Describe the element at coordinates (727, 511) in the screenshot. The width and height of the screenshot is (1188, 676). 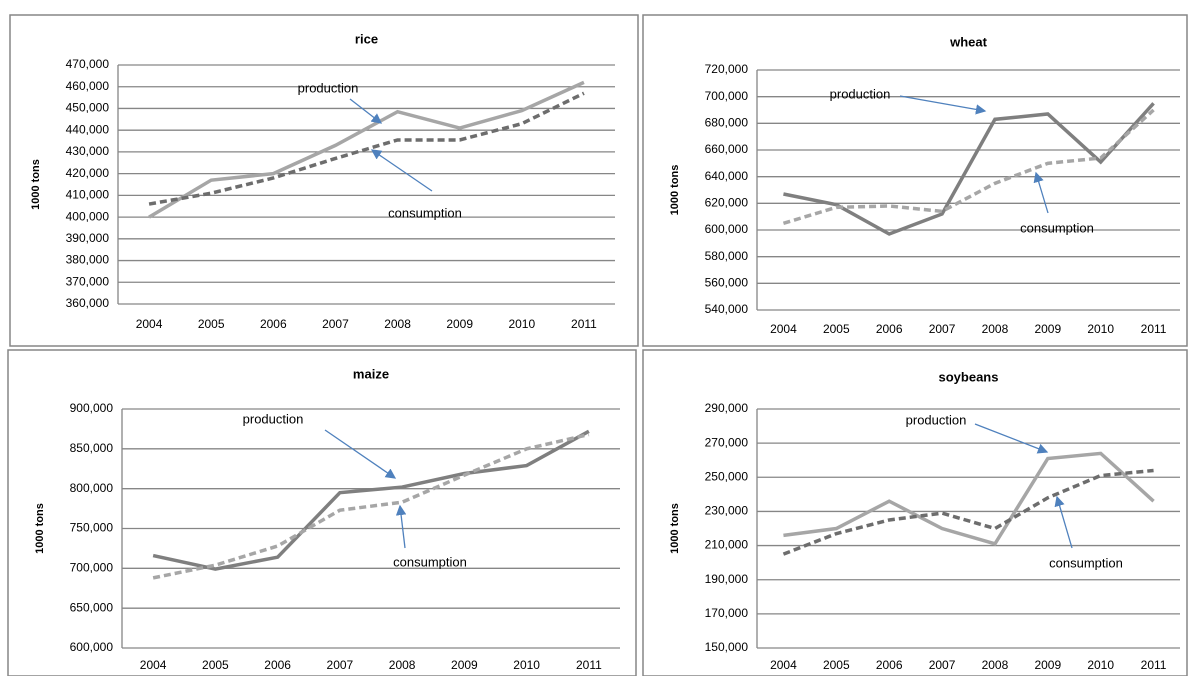
I see `y-tick-label: 230,000` at that location.